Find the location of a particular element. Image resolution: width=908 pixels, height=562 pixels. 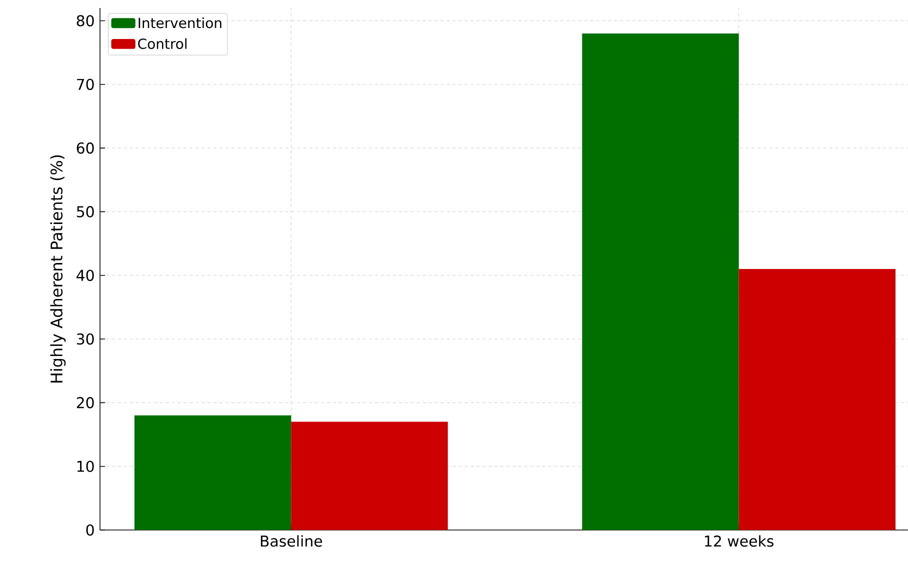

x-tick-label: 12 weeks is located at coordinates (739, 541).